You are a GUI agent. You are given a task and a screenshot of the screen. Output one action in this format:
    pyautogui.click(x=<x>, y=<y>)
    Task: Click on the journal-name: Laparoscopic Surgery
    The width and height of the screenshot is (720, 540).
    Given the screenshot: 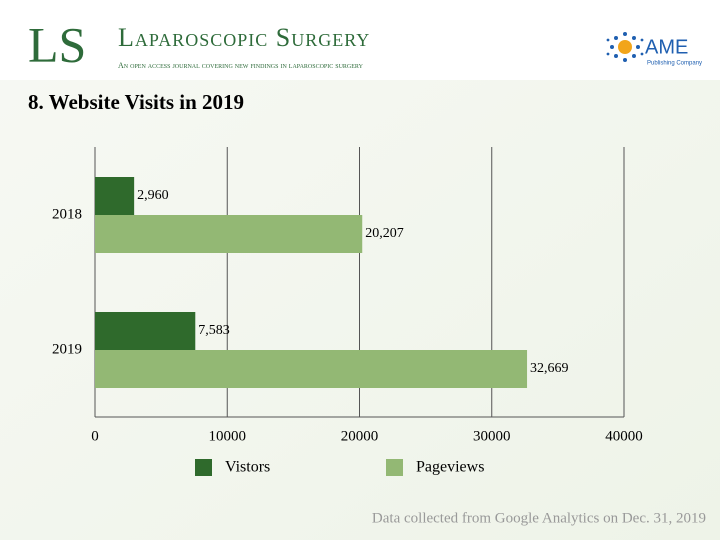 What is the action you would take?
    pyautogui.click(x=244, y=37)
    